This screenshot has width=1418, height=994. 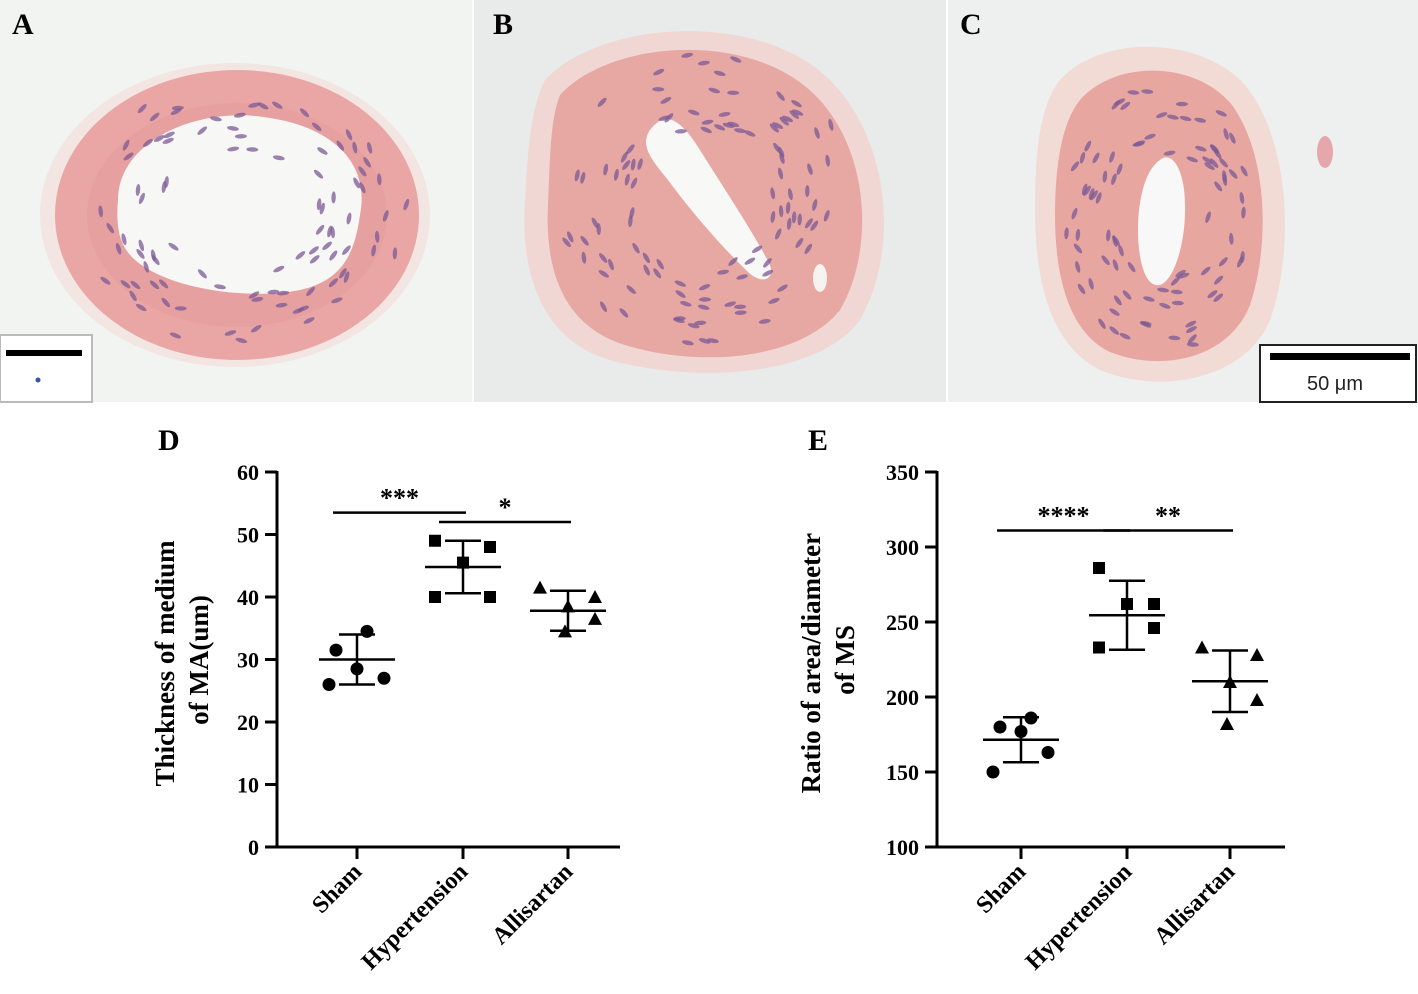 I want to click on x-tick-label: Hypertension, so click(x=415, y=917).